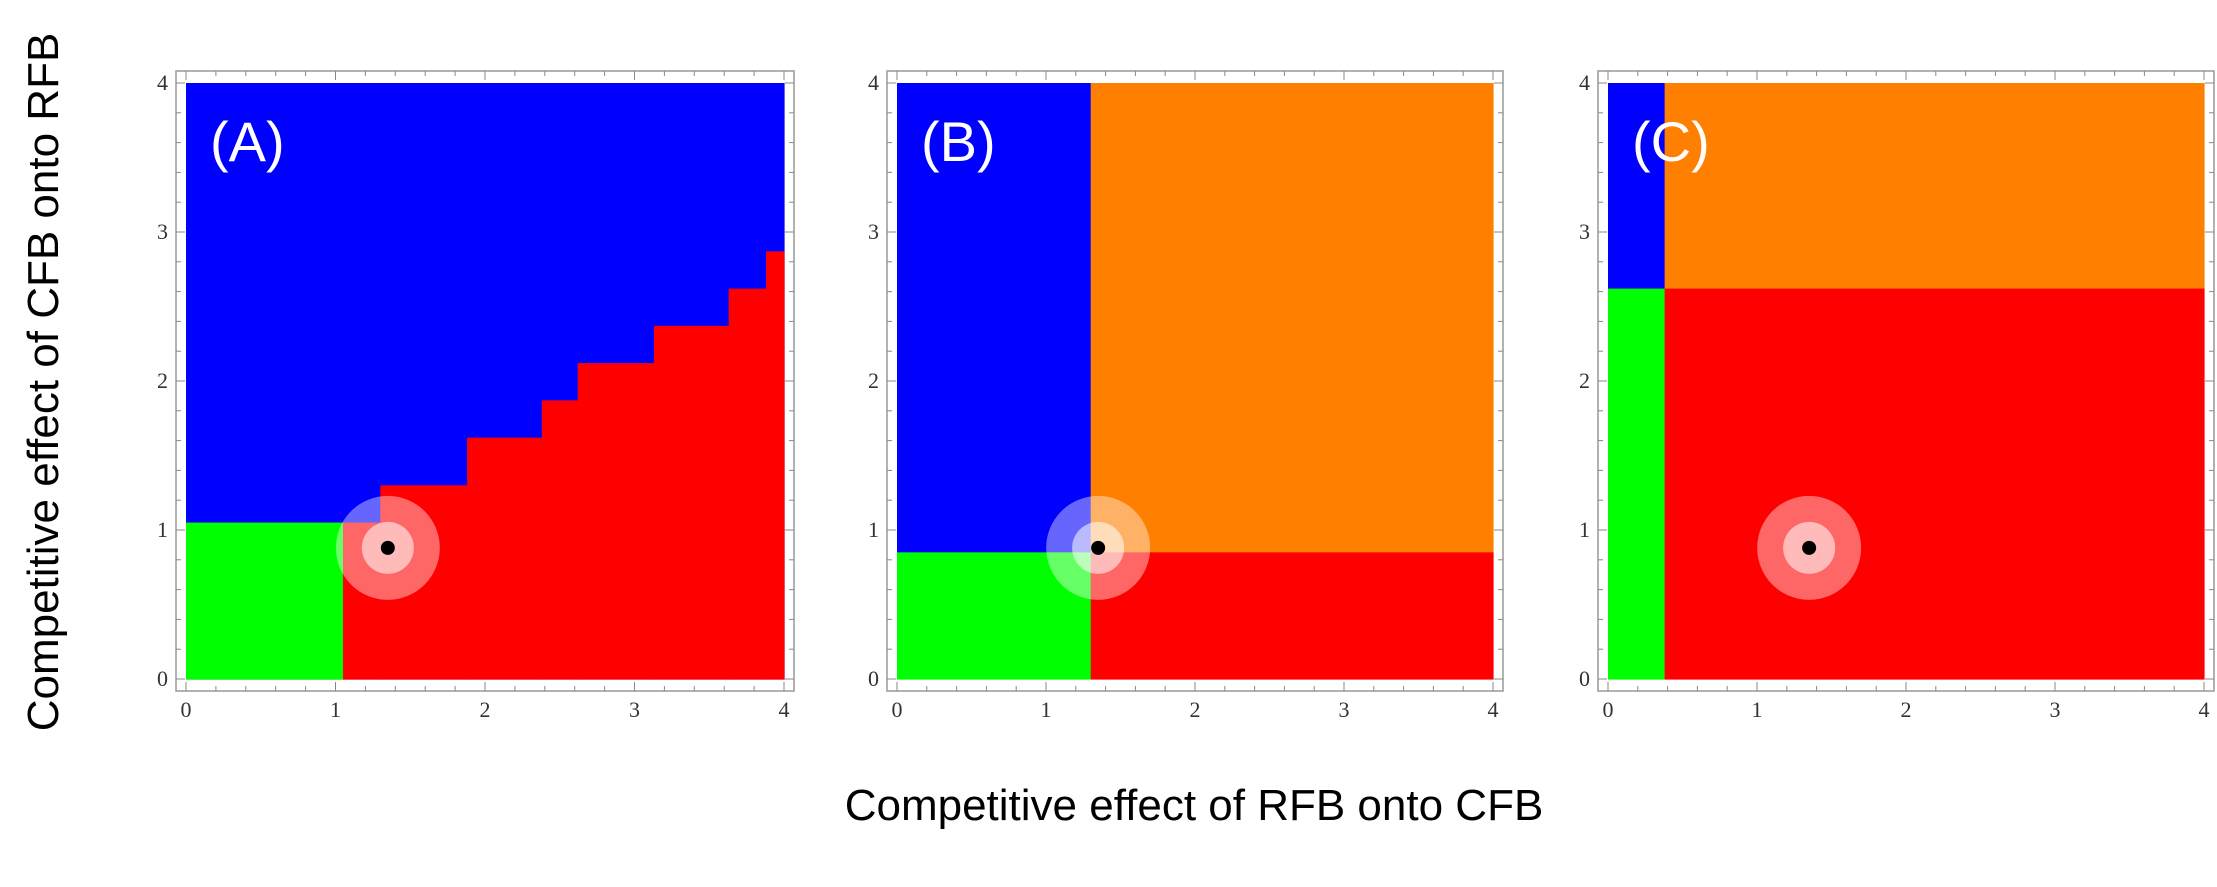 The width and height of the screenshot is (2217, 887). Describe the element at coordinates (43, 382) in the screenshot. I see `y-axis-label: Competitive effect of CFB onto RFB` at that location.